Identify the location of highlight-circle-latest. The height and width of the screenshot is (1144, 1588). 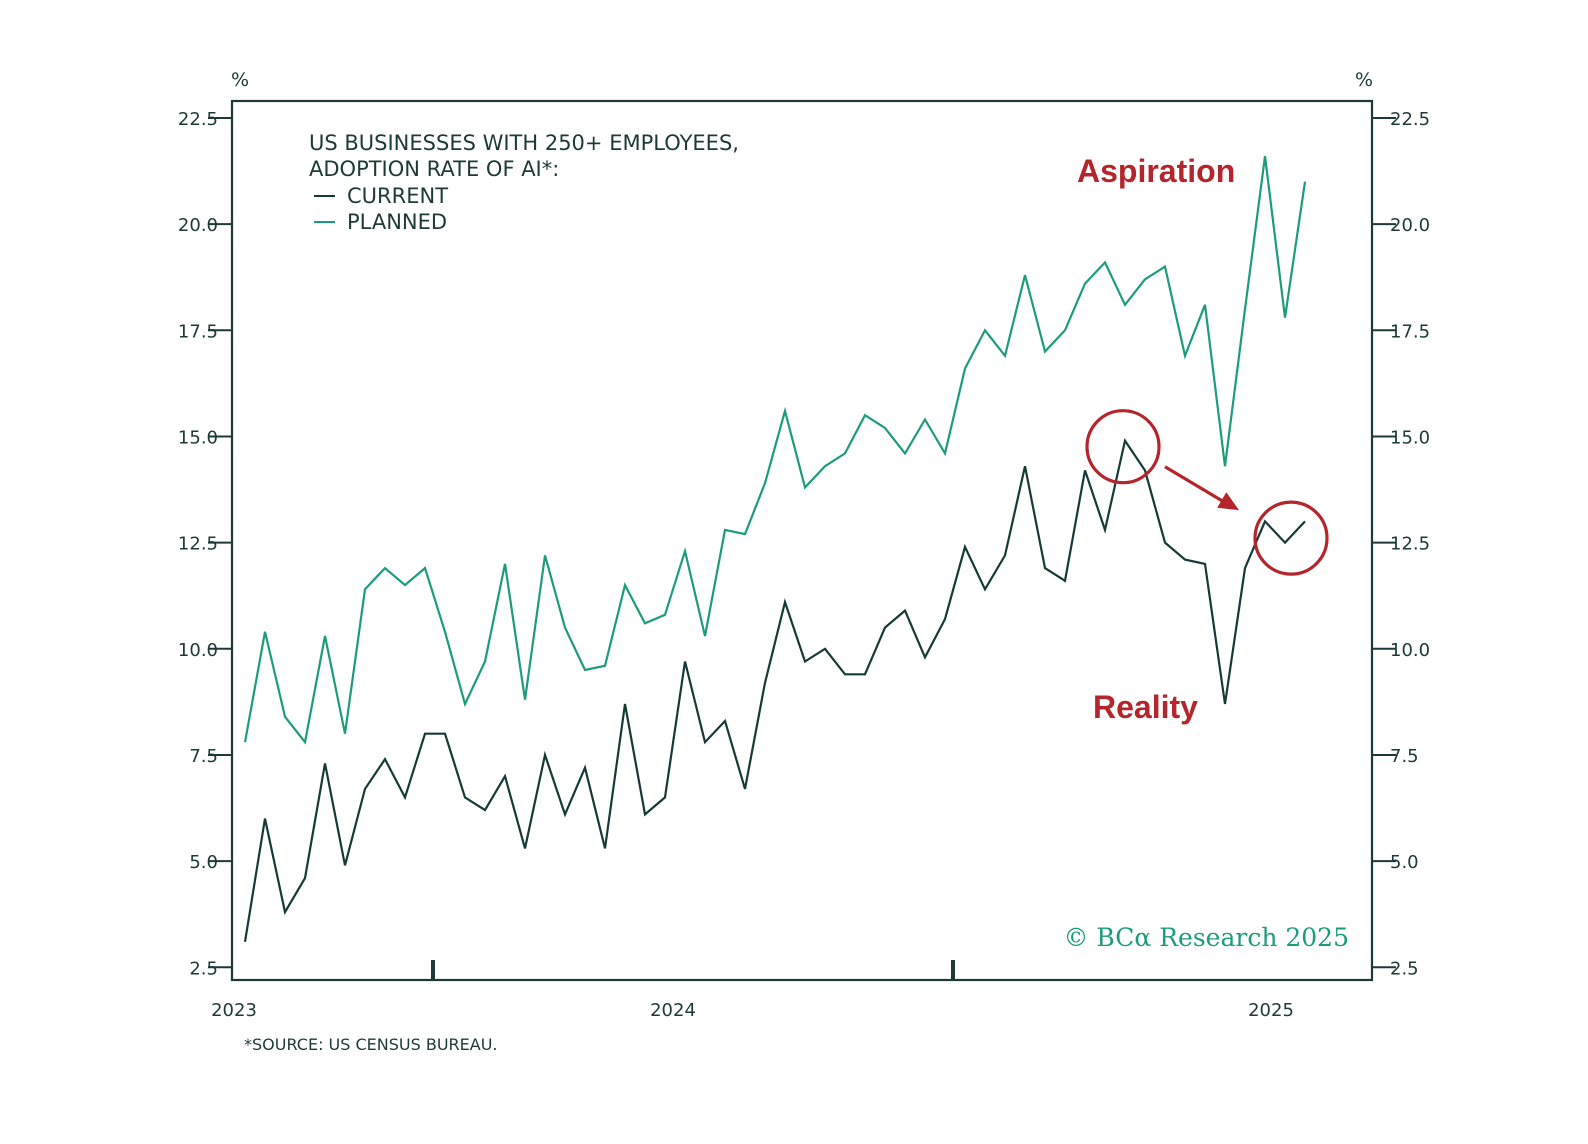
(1291, 538).